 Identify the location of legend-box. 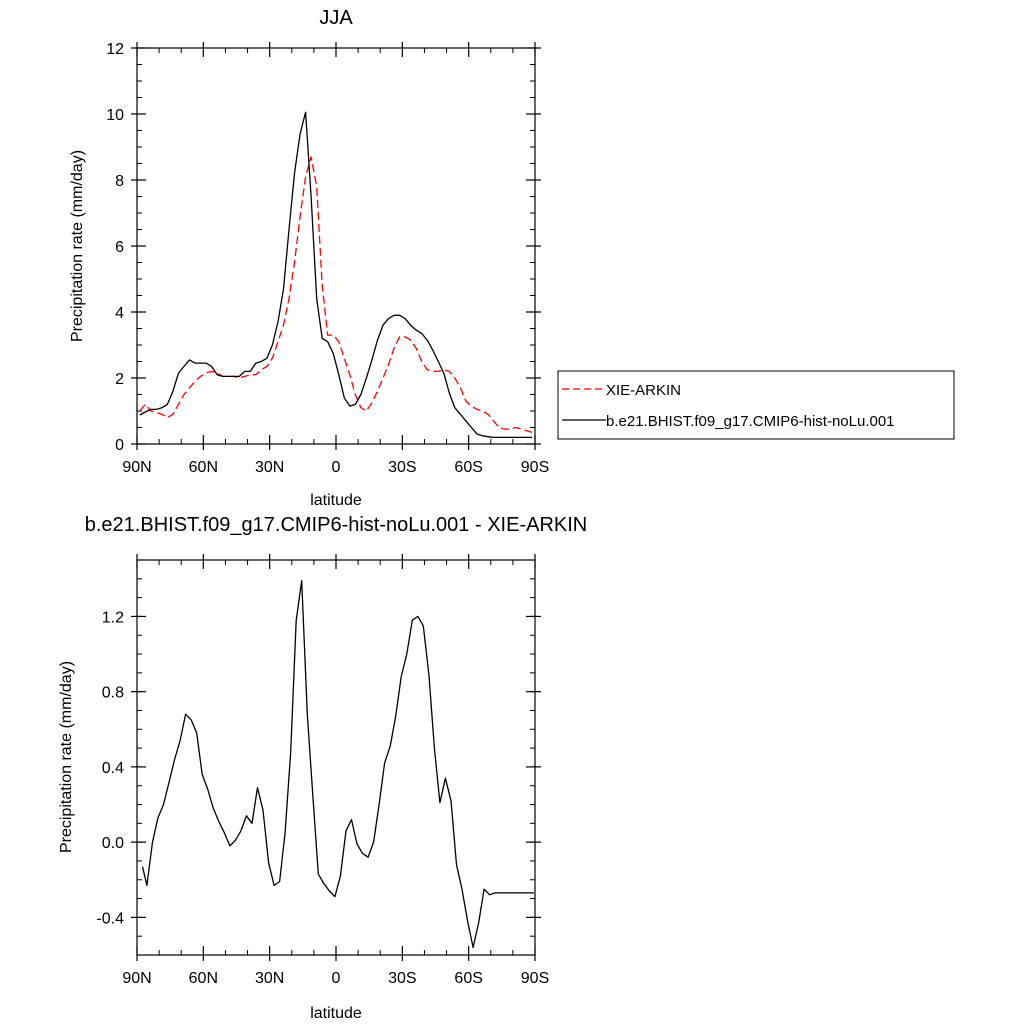
(756, 405).